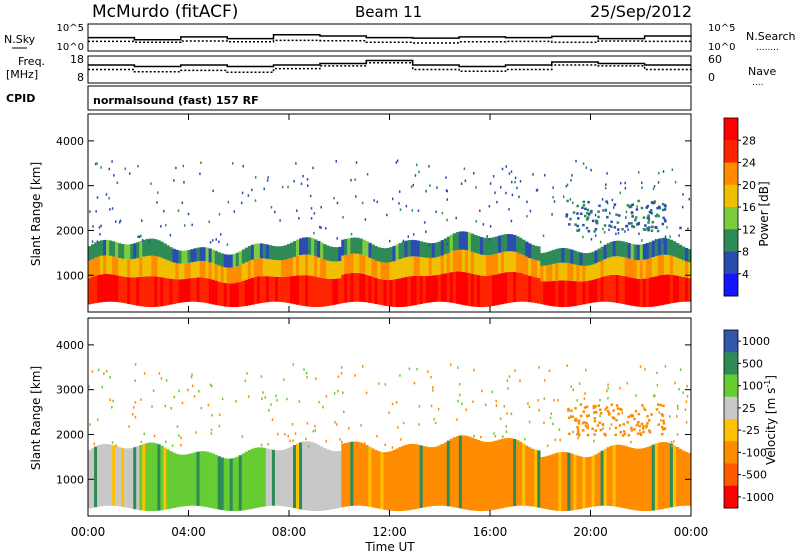 Image resolution: width=800 pixels, height=554 pixels. I want to click on noise-right-tick-top: 10^5, so click(721, 28).